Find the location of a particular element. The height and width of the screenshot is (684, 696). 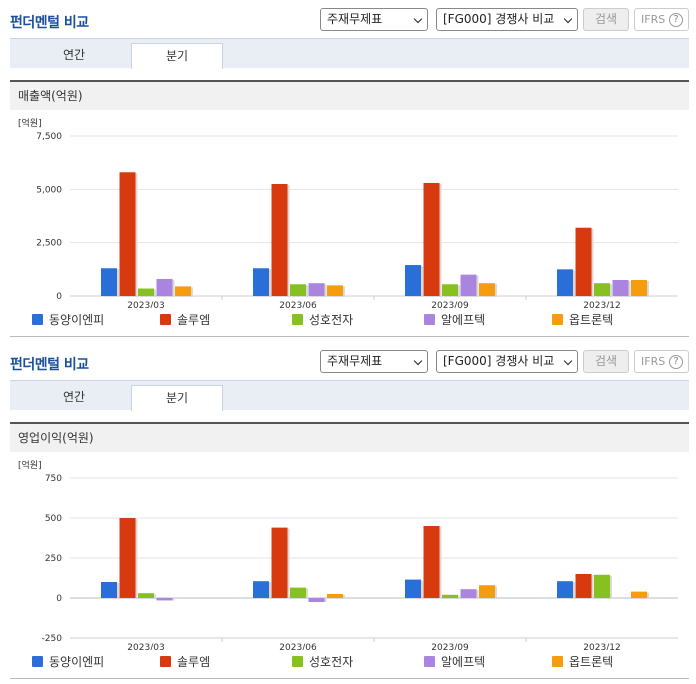

legend-label: 알에프텍 is located at coordinates (463, 320).